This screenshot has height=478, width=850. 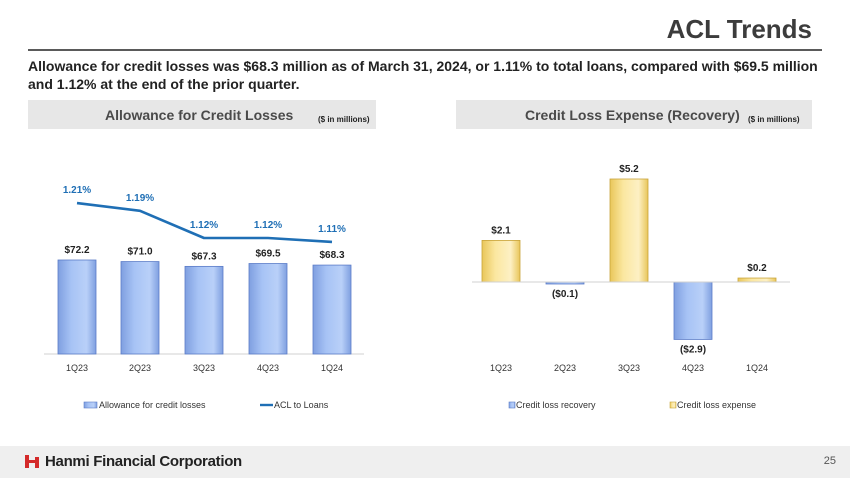 I want to click on company-name: Hanmi Financial Corporation, so click(x=143, y=461).